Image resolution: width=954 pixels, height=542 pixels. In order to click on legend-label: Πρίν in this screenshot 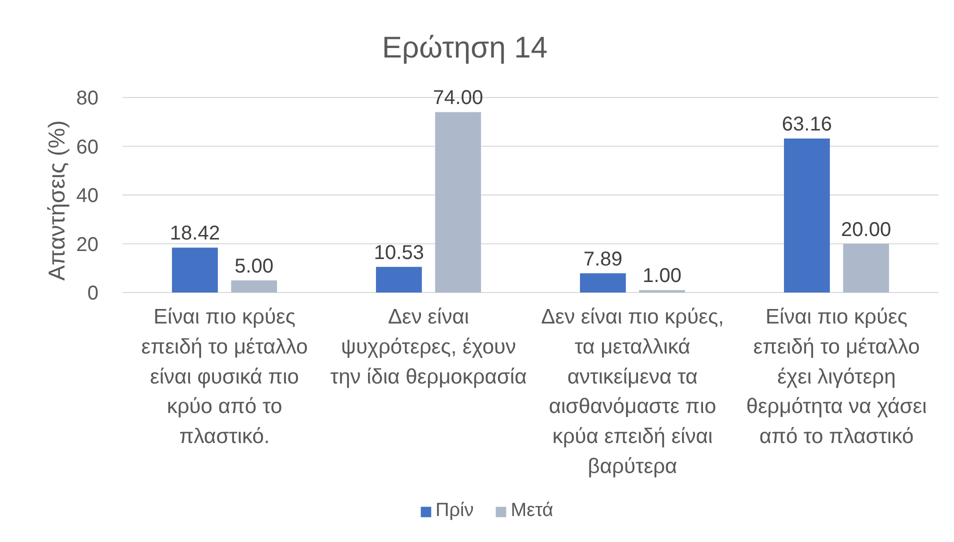, I will do `click(455, 511)`.